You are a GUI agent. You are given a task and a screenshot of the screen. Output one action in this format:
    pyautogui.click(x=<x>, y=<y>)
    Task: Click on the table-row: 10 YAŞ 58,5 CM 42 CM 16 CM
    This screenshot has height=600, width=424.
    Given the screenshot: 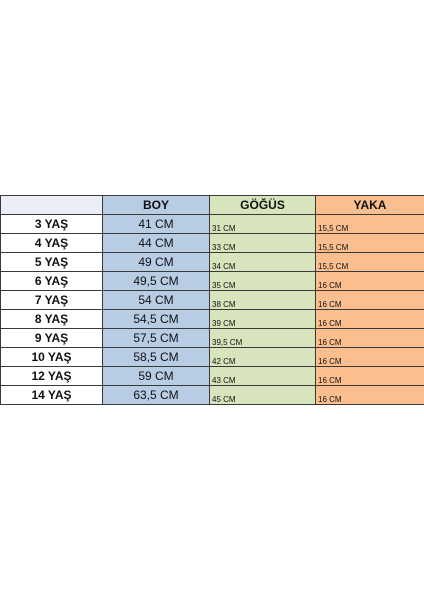 What is the action you would take?
    pyautogui.click(x=212, y=357)
    